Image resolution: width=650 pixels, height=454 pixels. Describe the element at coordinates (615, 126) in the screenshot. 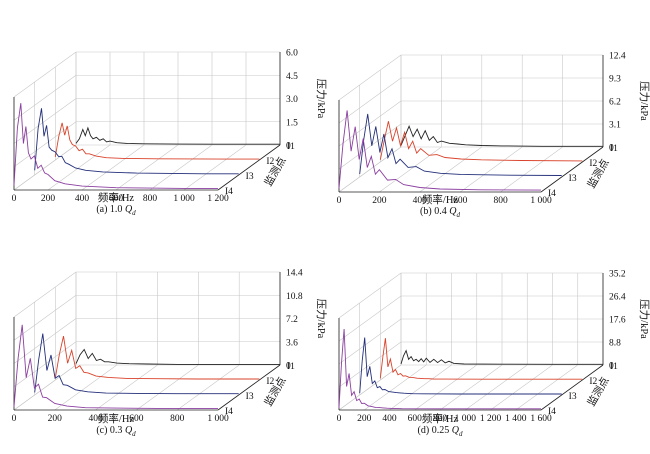

I see `pressure-tick-label: 3.1` at that location.